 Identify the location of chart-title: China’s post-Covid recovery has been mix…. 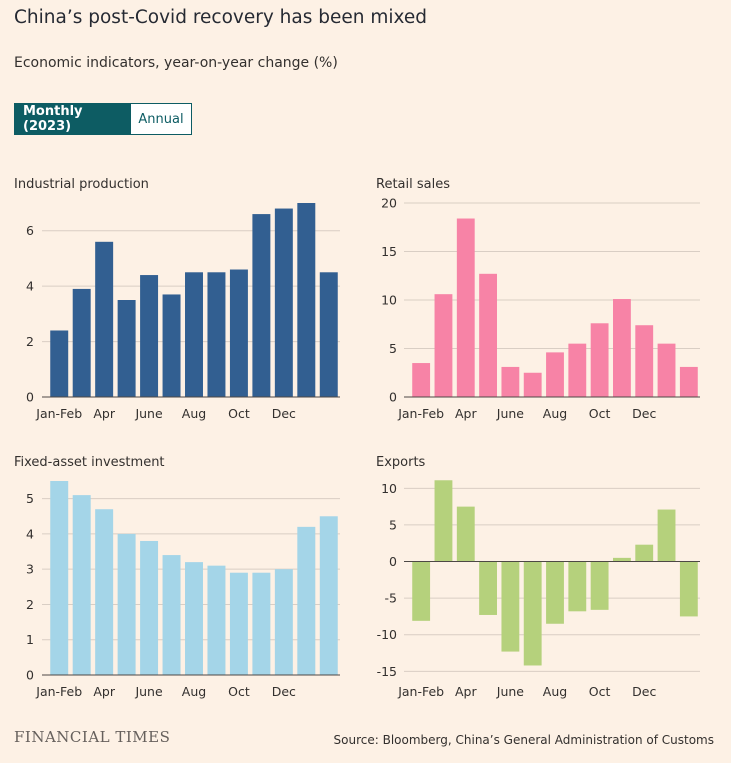
(221, 17).